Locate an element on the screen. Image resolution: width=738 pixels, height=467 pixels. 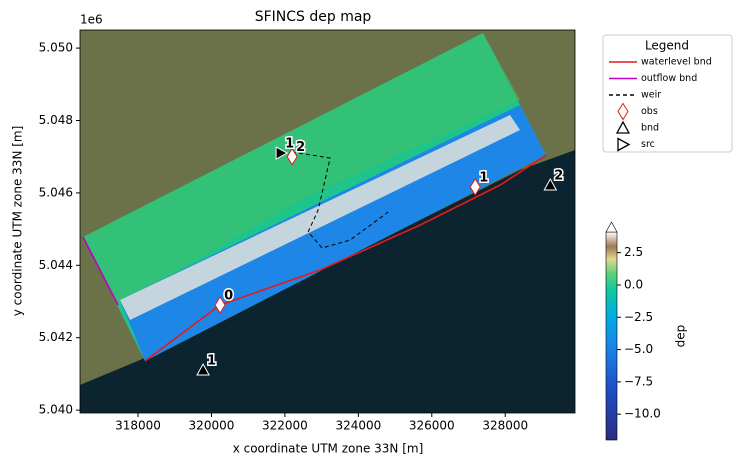
legend-label: obs is located at coordinates (649, 111).